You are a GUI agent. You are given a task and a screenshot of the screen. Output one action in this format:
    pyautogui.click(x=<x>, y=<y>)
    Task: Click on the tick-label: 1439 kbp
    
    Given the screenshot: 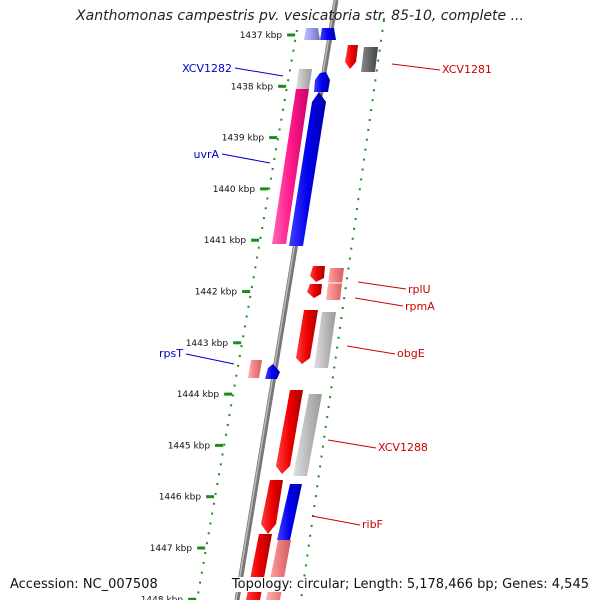 What is the action you would take?
    pyautogui.click(x=243, y=139)
    